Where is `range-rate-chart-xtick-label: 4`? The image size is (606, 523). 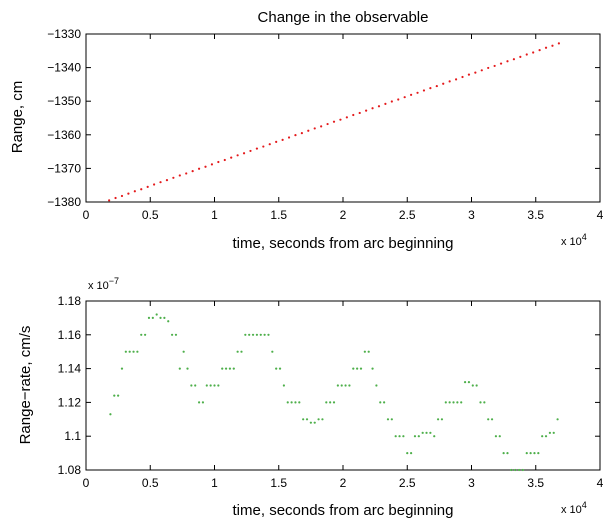
range-rate-chart-xtick-label: 4 is located at coordinates (600, 483).